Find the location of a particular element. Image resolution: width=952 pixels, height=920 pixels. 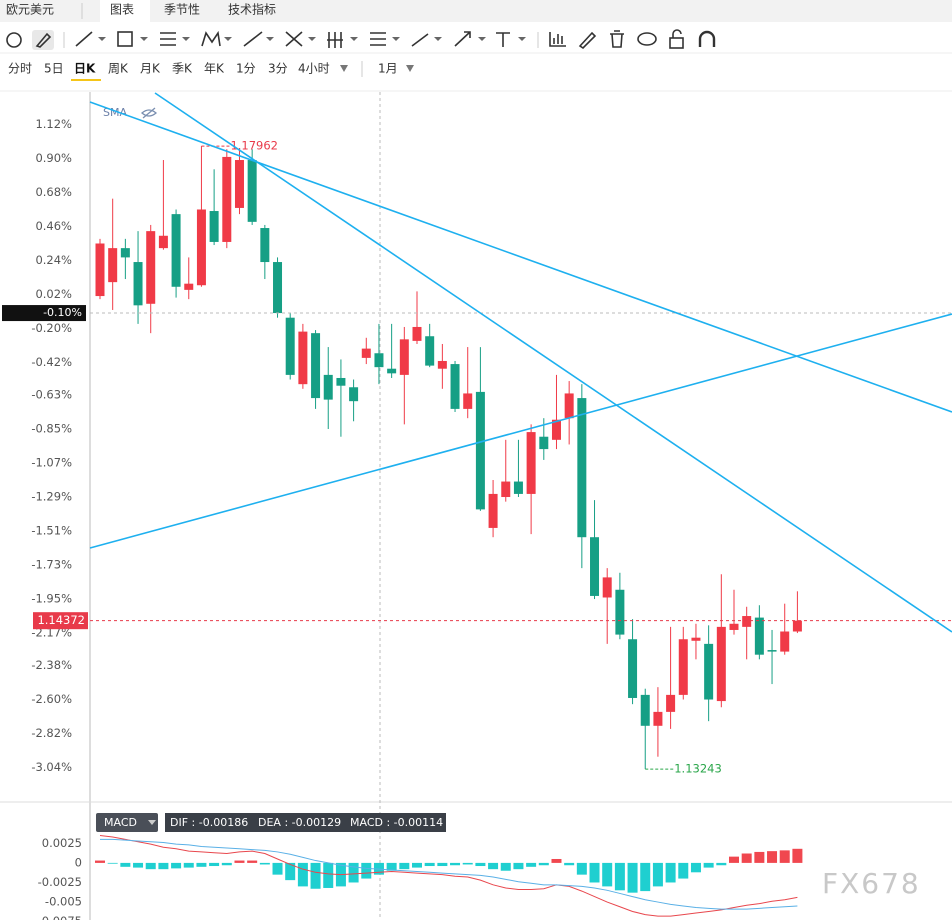

y-tick-label: -0.005 is located at coordinates (63, 902).